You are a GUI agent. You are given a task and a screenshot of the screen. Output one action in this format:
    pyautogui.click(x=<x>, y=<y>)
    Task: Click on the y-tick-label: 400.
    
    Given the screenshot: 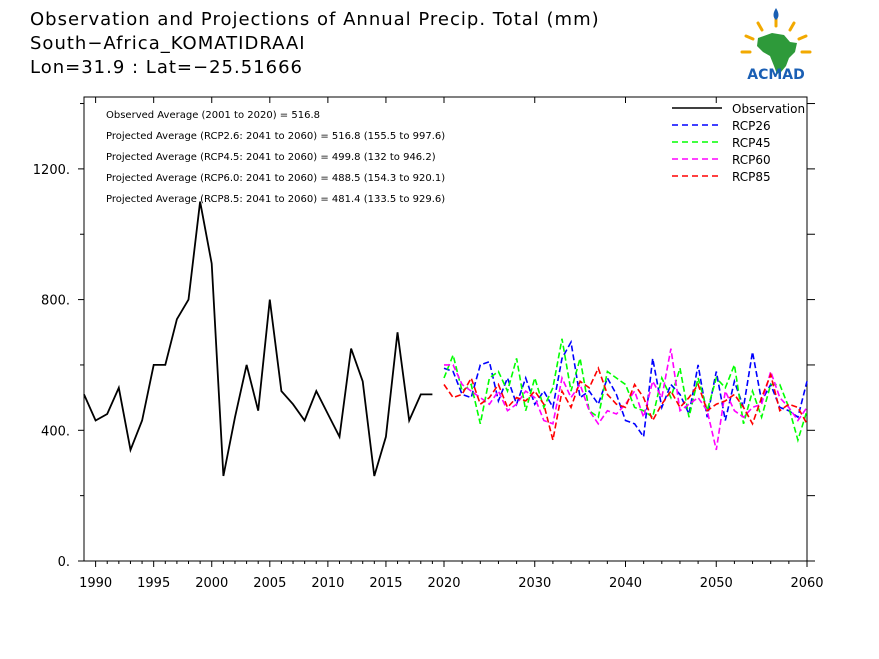 What is the action you would take?
    pyautogui.click(x=55, y=431)
    